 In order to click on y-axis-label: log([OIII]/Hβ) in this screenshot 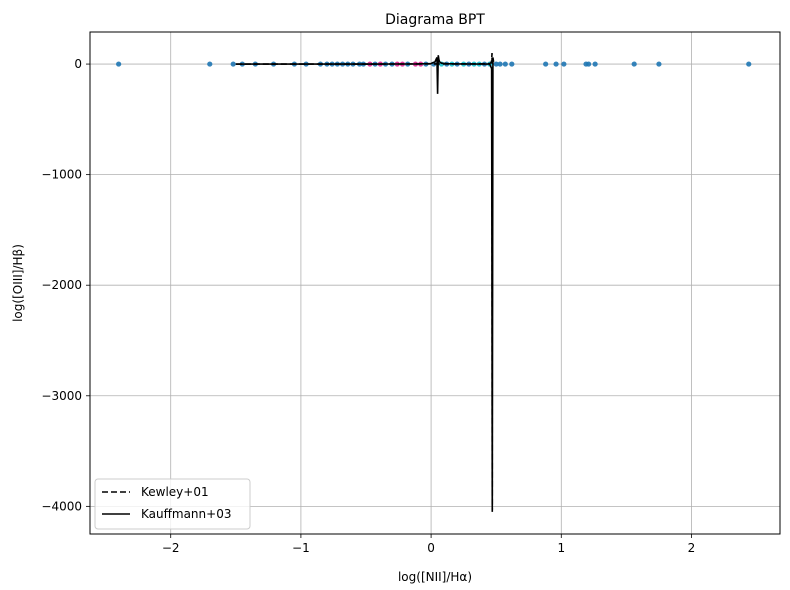, I will do `click(18, 283)`.